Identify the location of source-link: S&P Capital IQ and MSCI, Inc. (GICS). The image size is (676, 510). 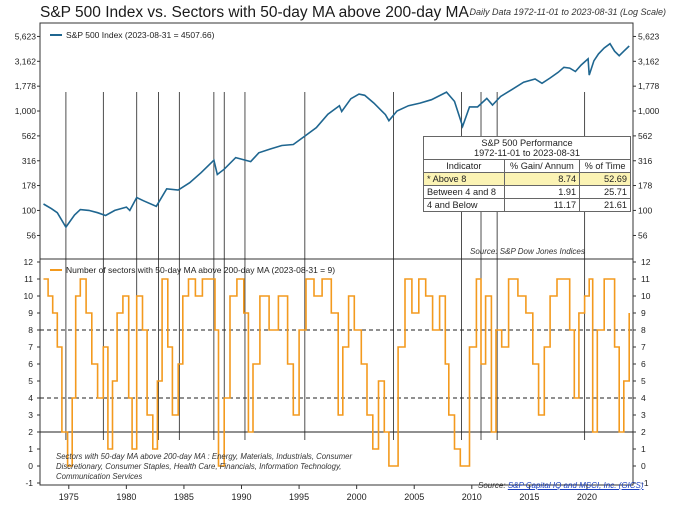
(575, 485).